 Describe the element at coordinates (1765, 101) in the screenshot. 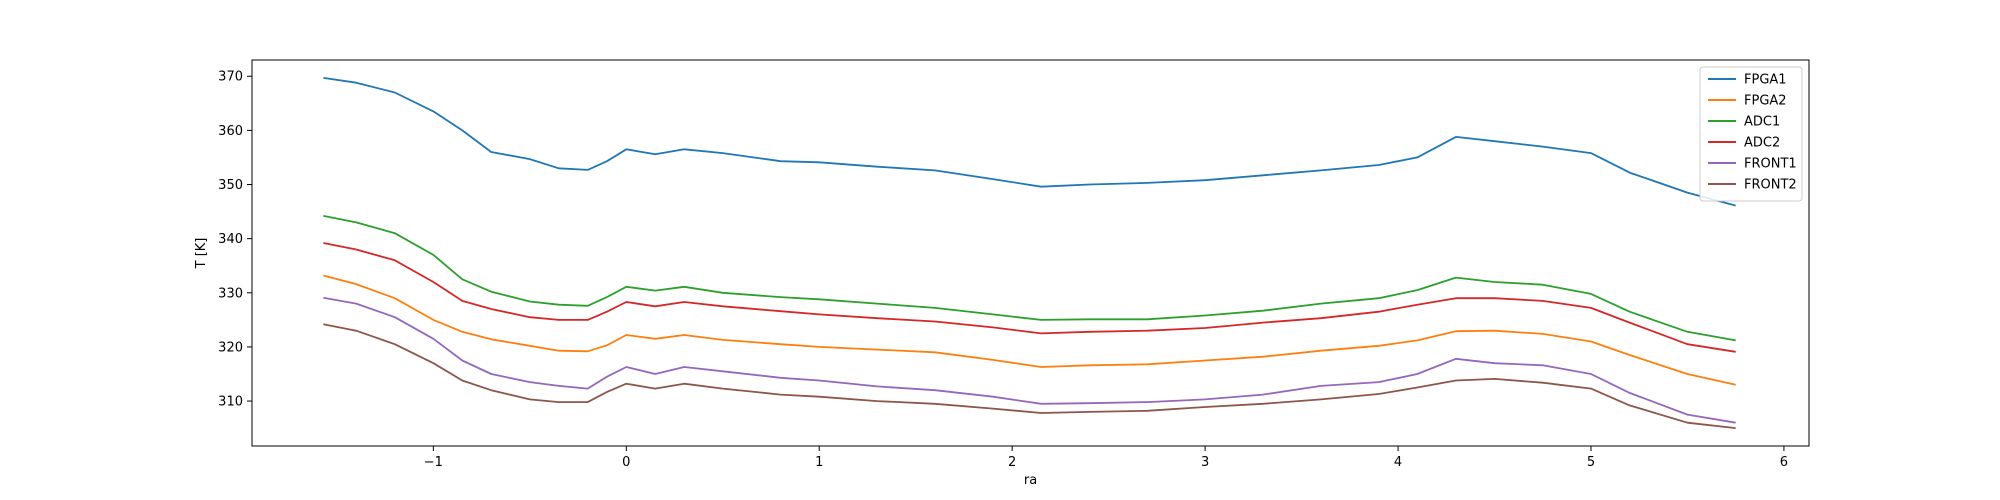

I see `legend-label: FPGA2` at that location.